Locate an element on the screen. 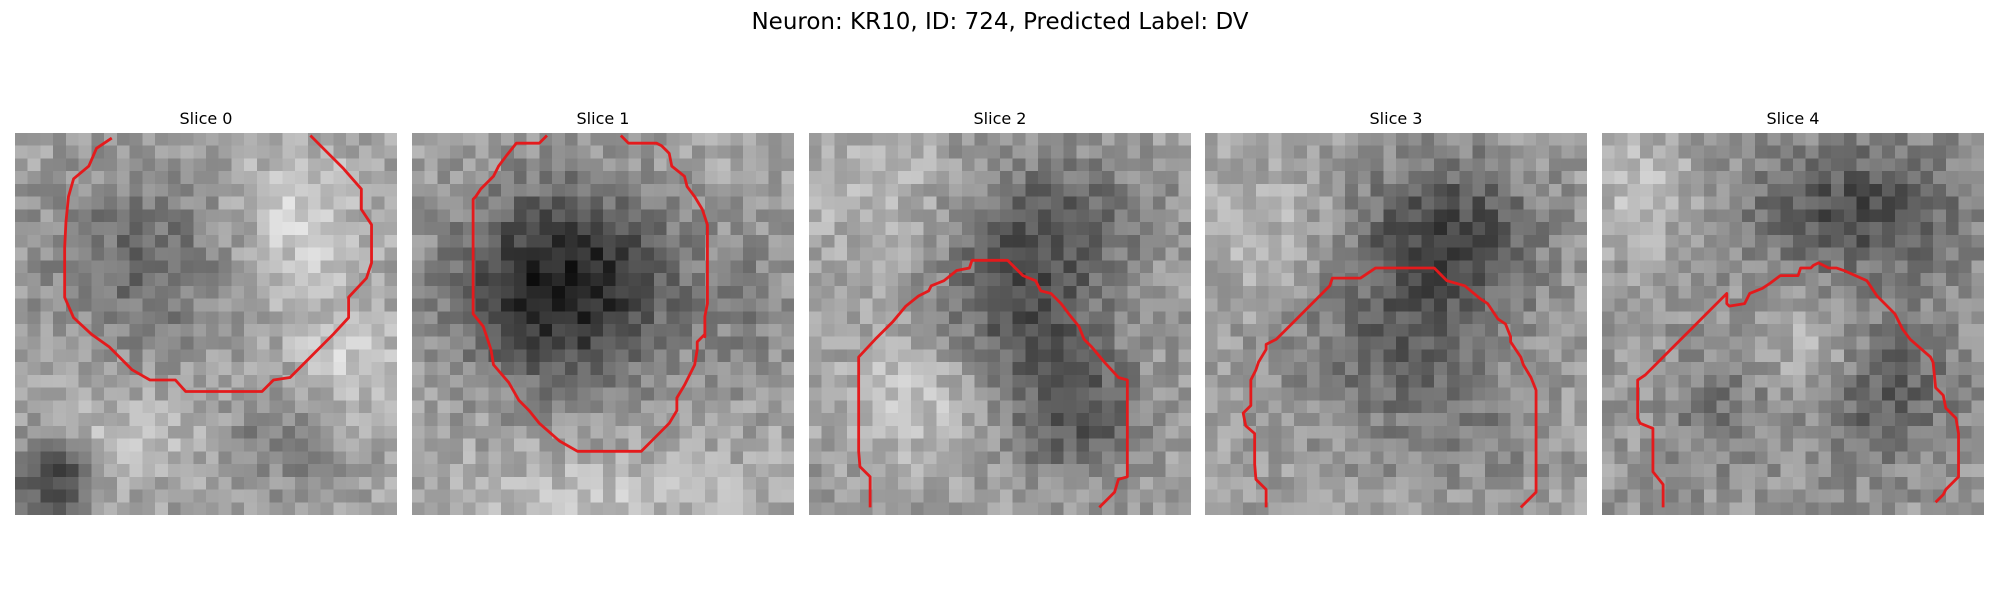 Image resolution: width=2000 pixels, height=600 pixels. slice-title-0: Slice 0 is located at coordinates (206, 118).